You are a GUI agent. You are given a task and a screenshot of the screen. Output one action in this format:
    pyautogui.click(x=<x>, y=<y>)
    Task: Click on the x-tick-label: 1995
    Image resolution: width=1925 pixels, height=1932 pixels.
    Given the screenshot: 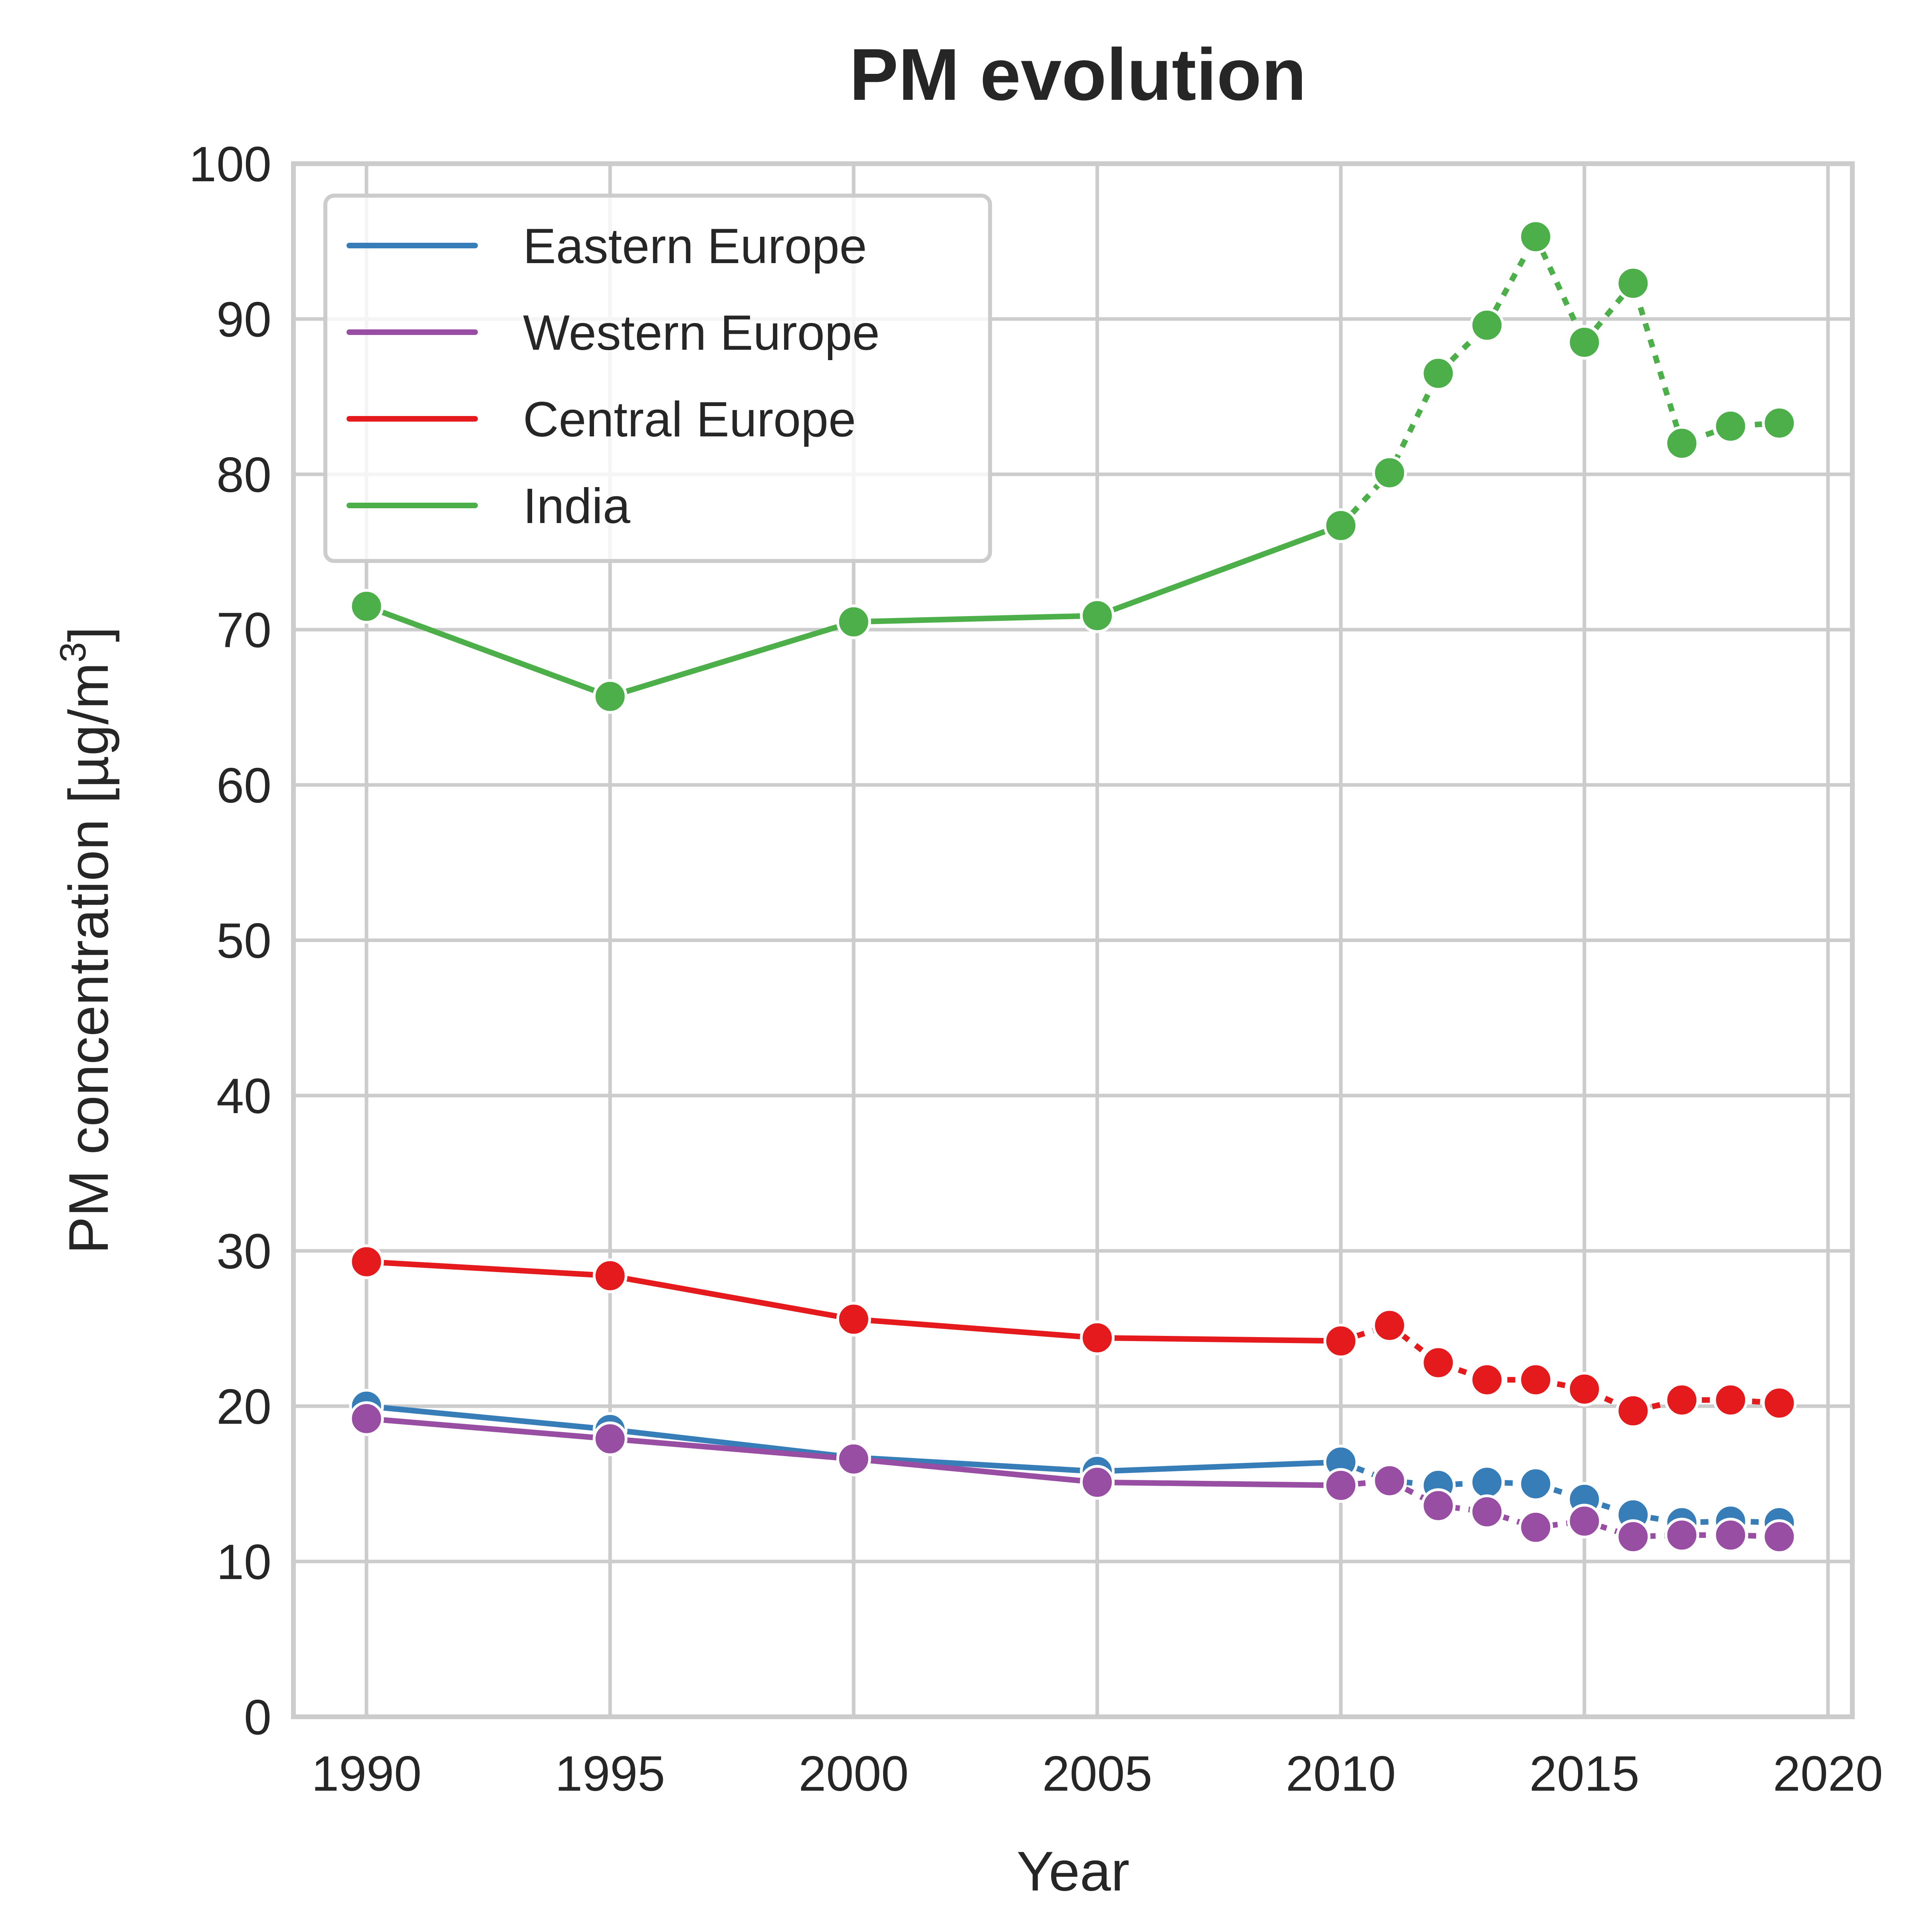 What is the action you would take?
    pyautogui.click(x=610, y=1773)
    